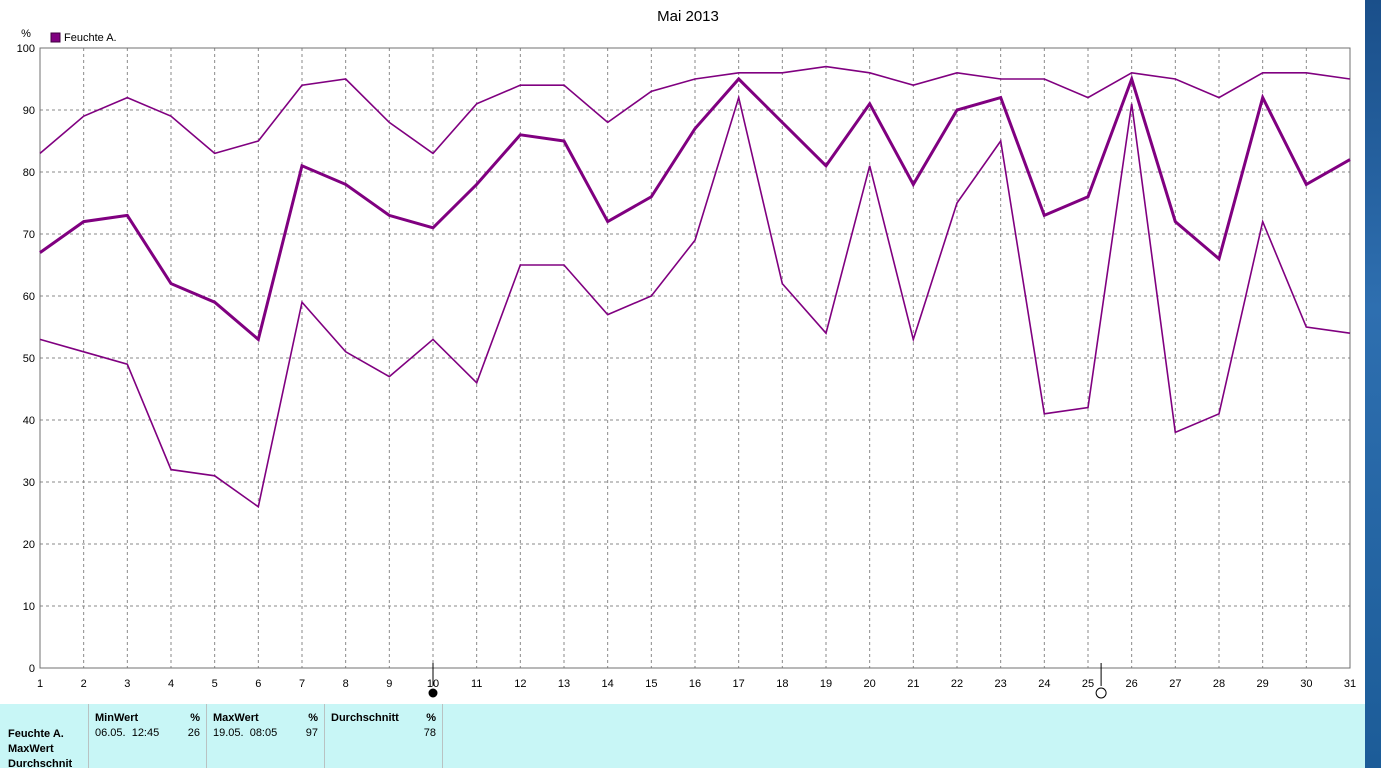 This screenshot has width=1381, height=772. Describe the element at coordinates (433, 693) in the screenshot. I see `marker-filled-circle-icon` at that location.